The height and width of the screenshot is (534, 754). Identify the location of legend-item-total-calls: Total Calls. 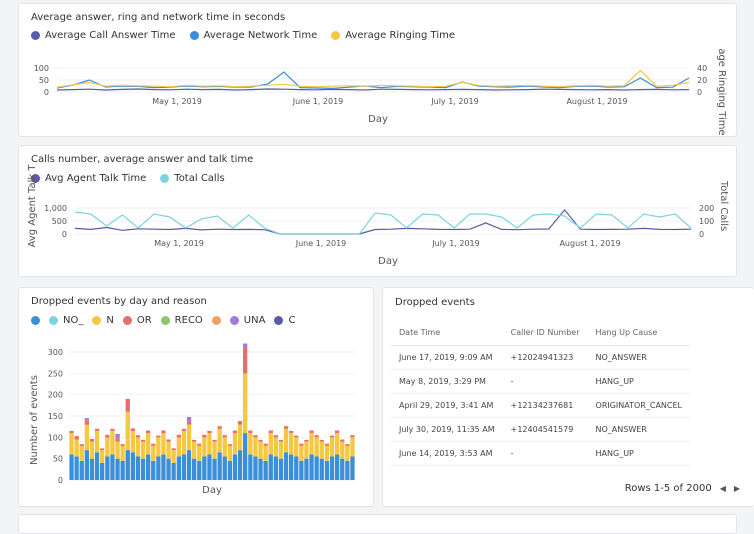
(192, 178).